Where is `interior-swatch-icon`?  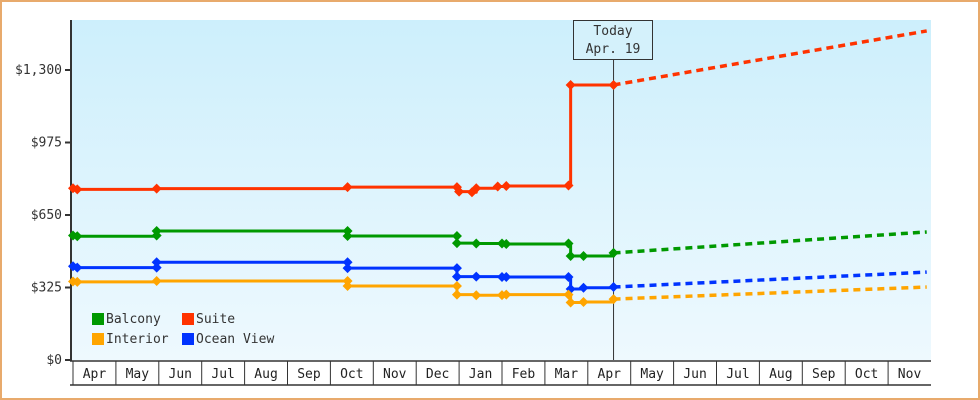 interior-swatch-icon is located at coordinates (98, 339).